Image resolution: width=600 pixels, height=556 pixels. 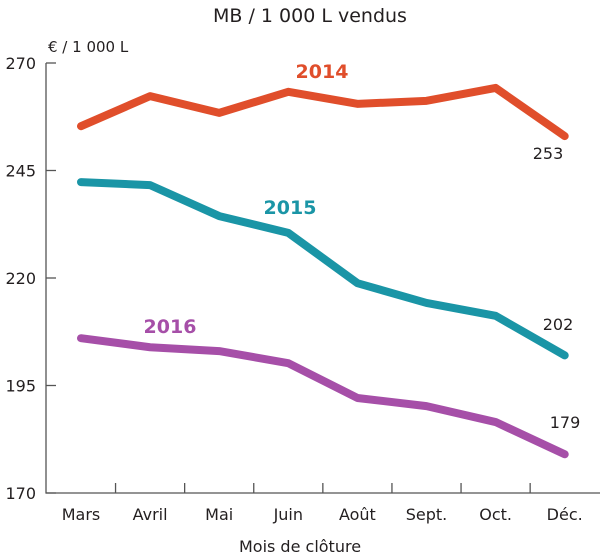 I want to click on x-category-label: Mars, so click(x=81, y=514).